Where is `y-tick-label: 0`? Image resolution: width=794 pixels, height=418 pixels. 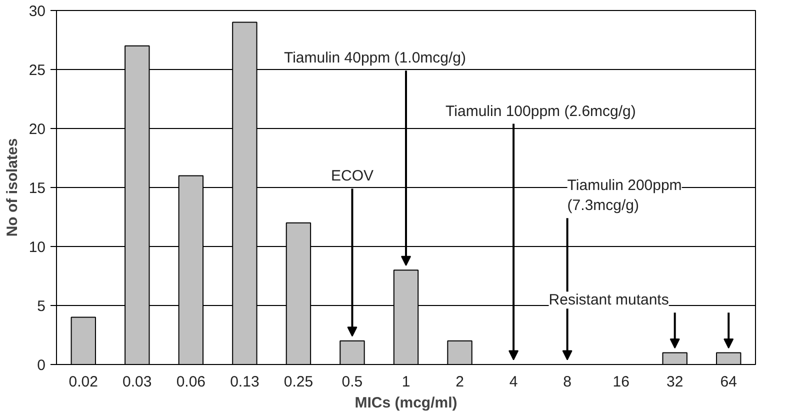 y-tick-label: 0 is located at coordinates (41, 365).